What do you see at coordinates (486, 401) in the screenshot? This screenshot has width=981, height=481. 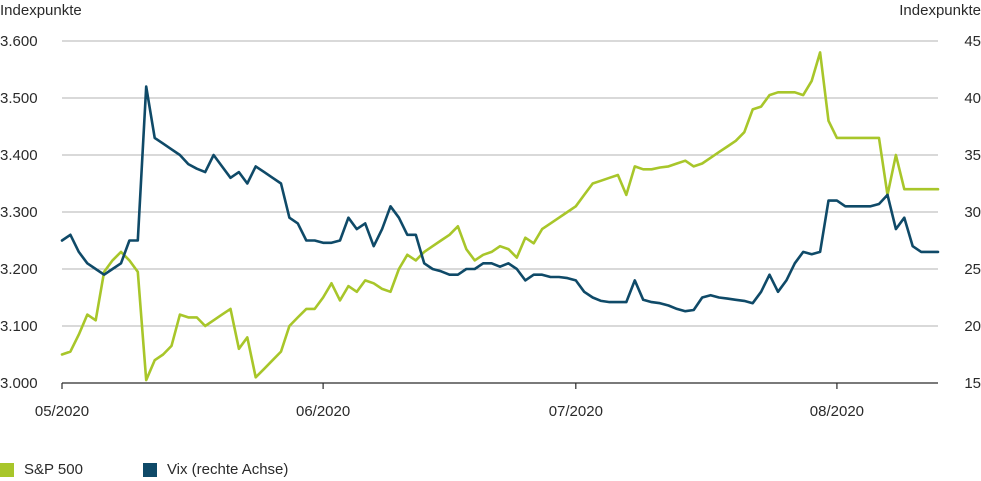 I see `x-axis: 05/2020 06/2020 07/2020 08/2020` at bounding box center [486, 401].